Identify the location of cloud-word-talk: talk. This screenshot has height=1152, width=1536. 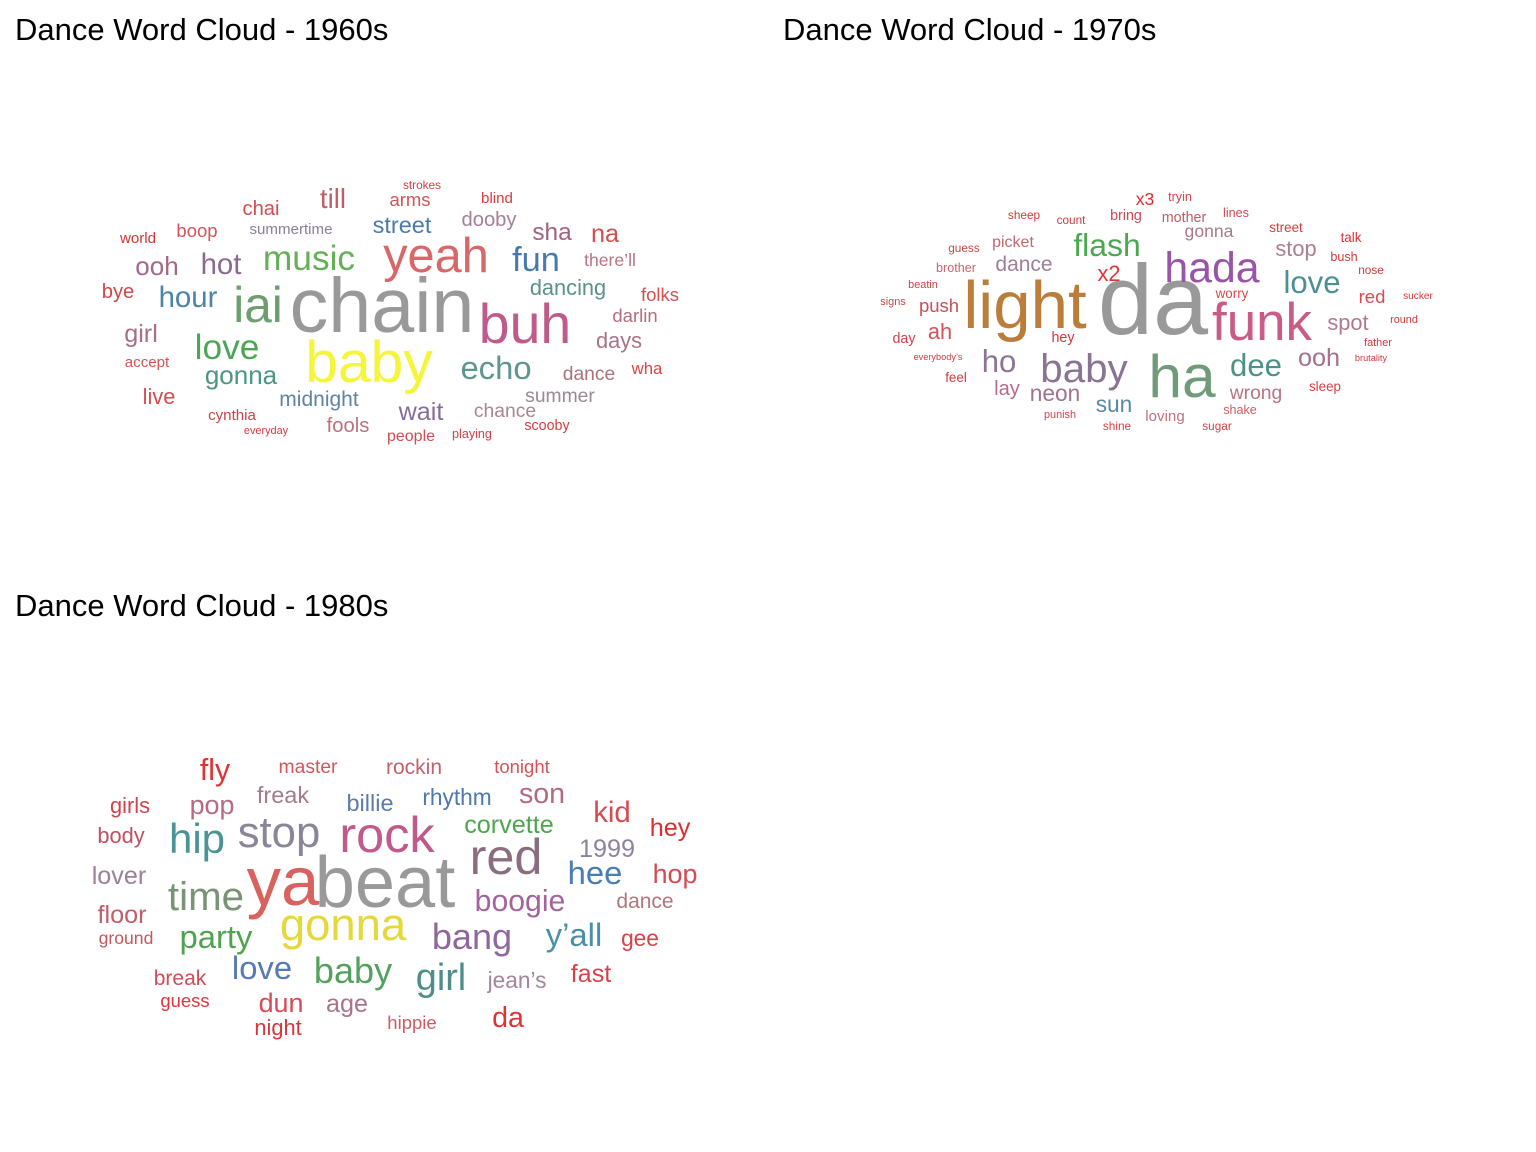
(1351, 237).